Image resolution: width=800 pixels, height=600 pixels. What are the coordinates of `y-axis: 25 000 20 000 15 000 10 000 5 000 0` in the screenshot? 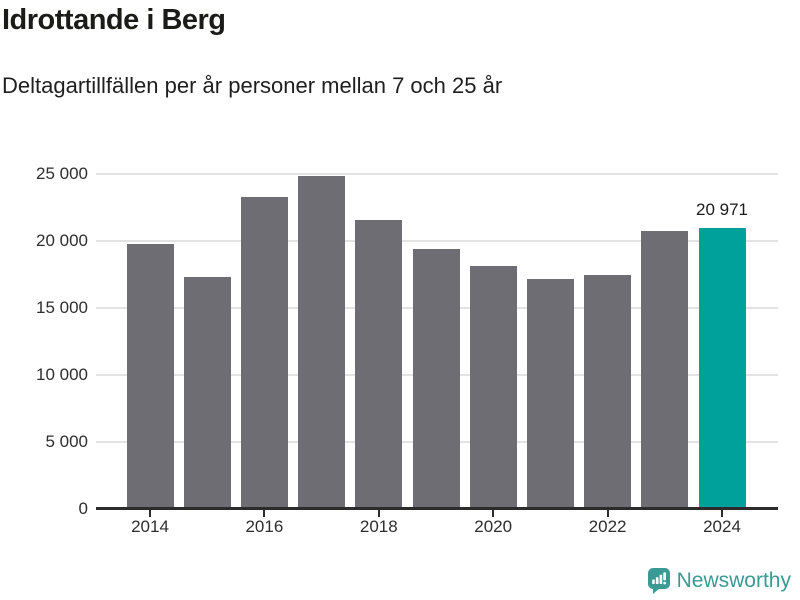 It's located at (44, 300).